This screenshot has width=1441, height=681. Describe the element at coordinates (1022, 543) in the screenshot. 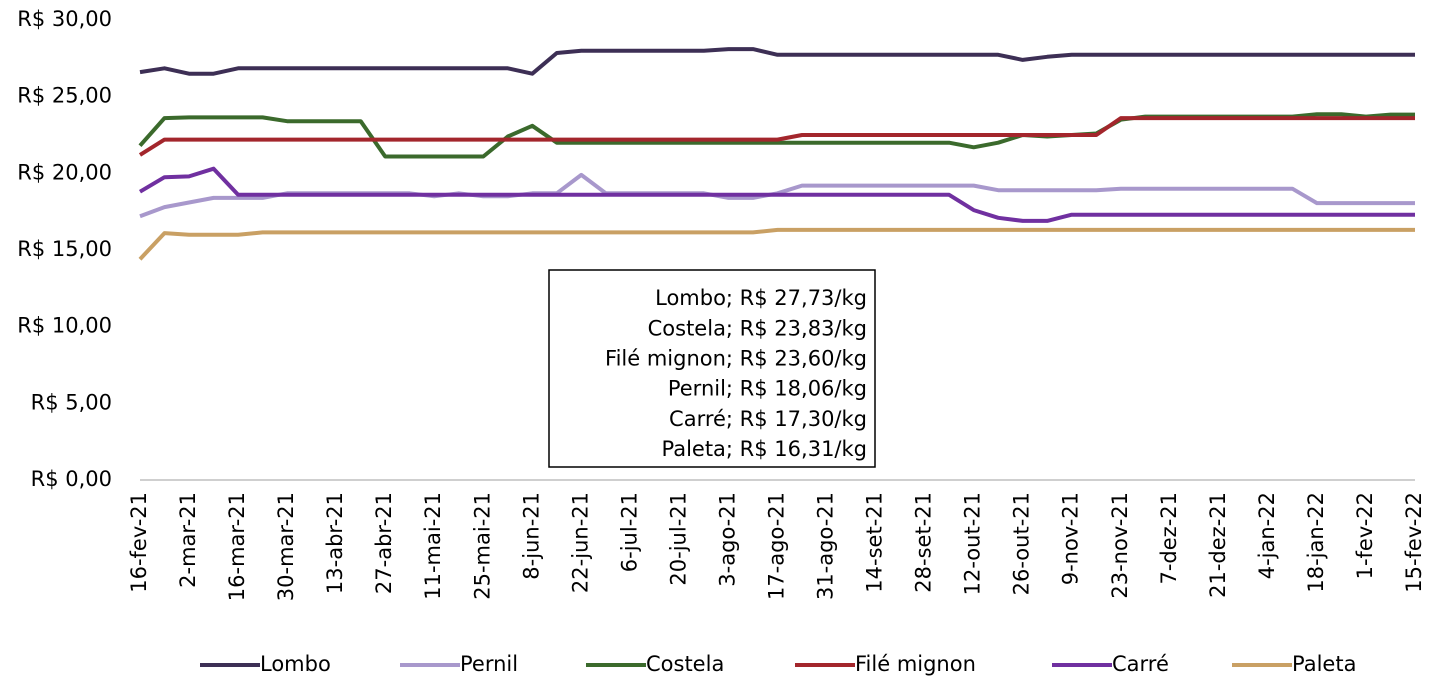

I see `x-tick-label: 26-out-21` at that location.